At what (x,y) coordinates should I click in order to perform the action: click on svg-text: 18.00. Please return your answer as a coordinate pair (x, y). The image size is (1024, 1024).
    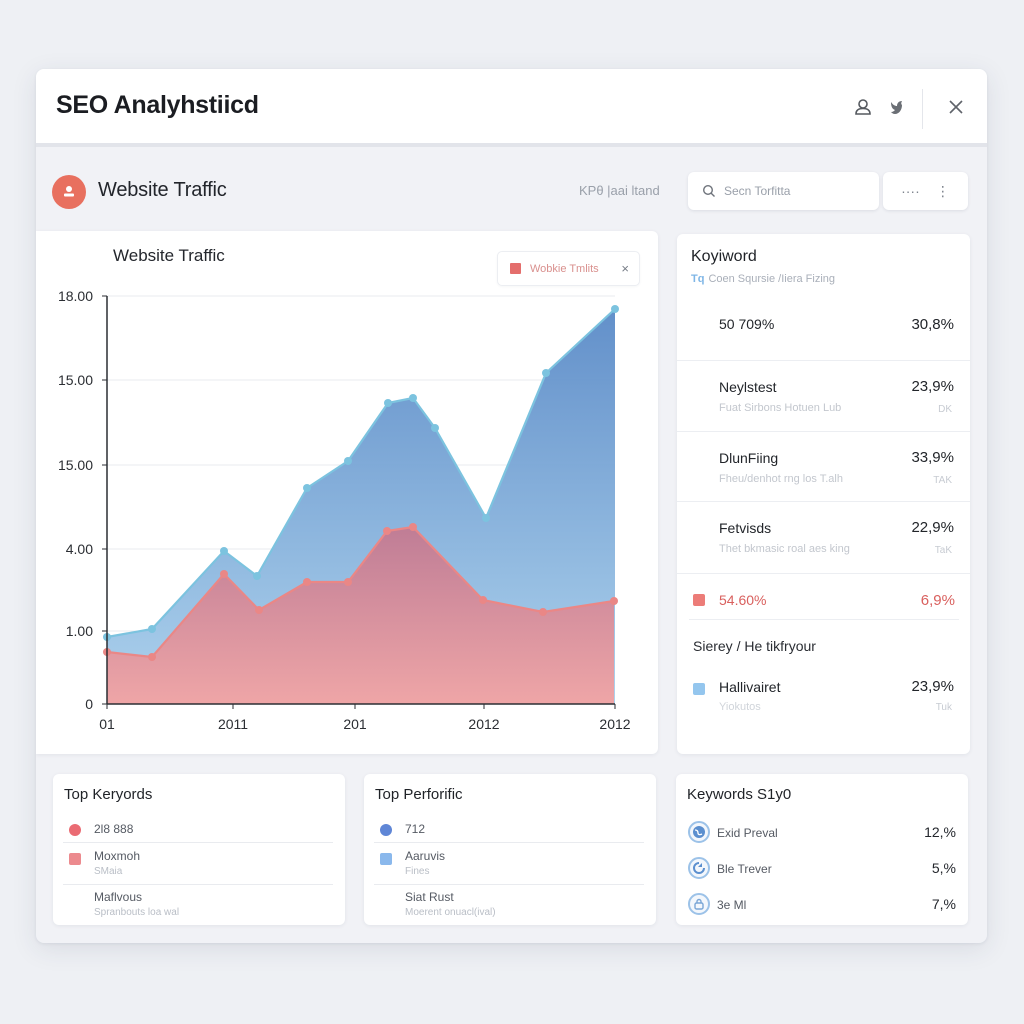
    Looking at the image, I should click on (75, 296).